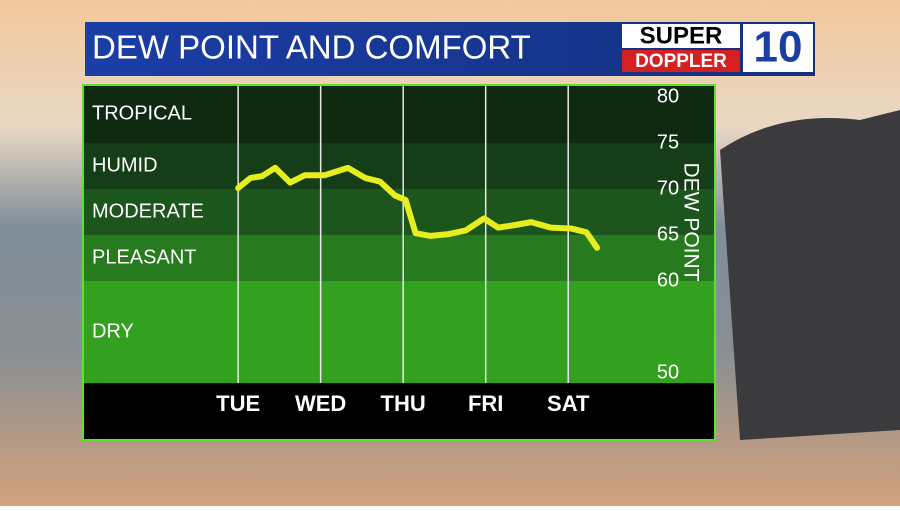 This screenshot has height=511, width=900. I want to click on x-axis-band, so click(399, 411).